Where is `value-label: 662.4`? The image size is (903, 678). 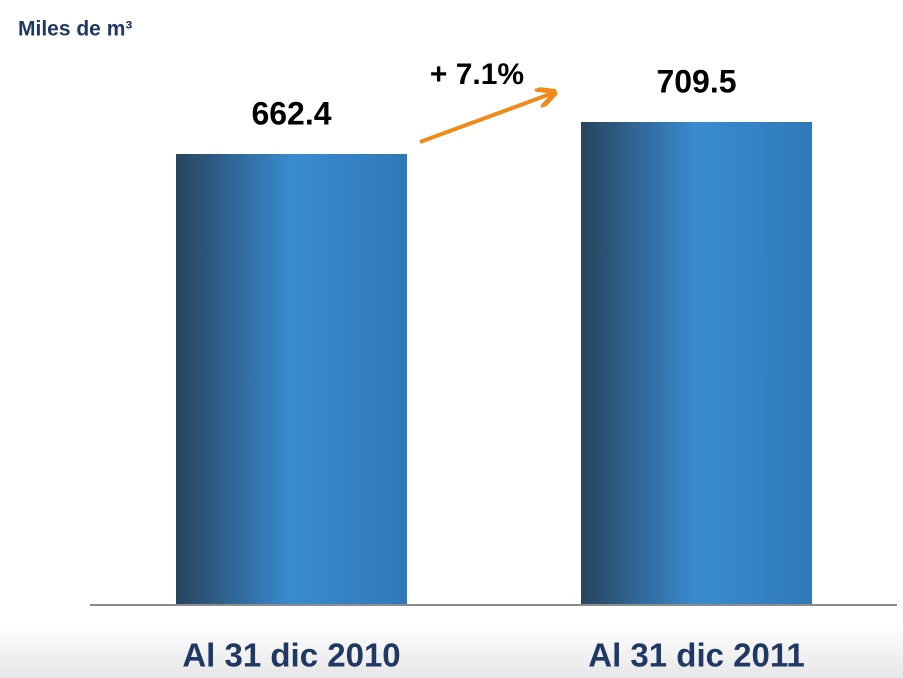
value-label: 662.4 is located at coordinates (291, 113).